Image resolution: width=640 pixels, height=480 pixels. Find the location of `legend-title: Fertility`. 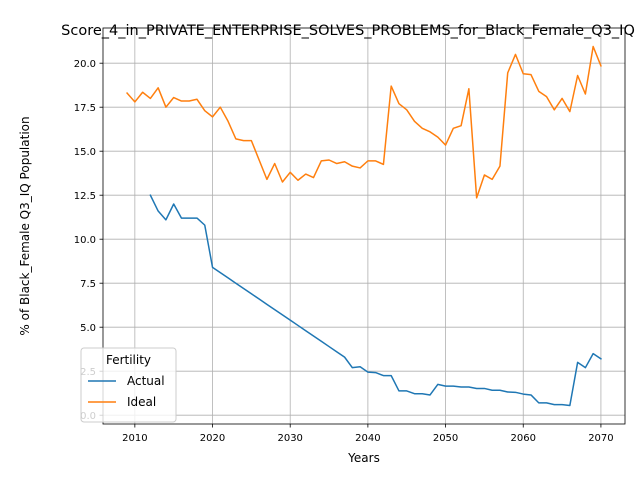

legend-title: Fertility is located at coordinates (128, 360).